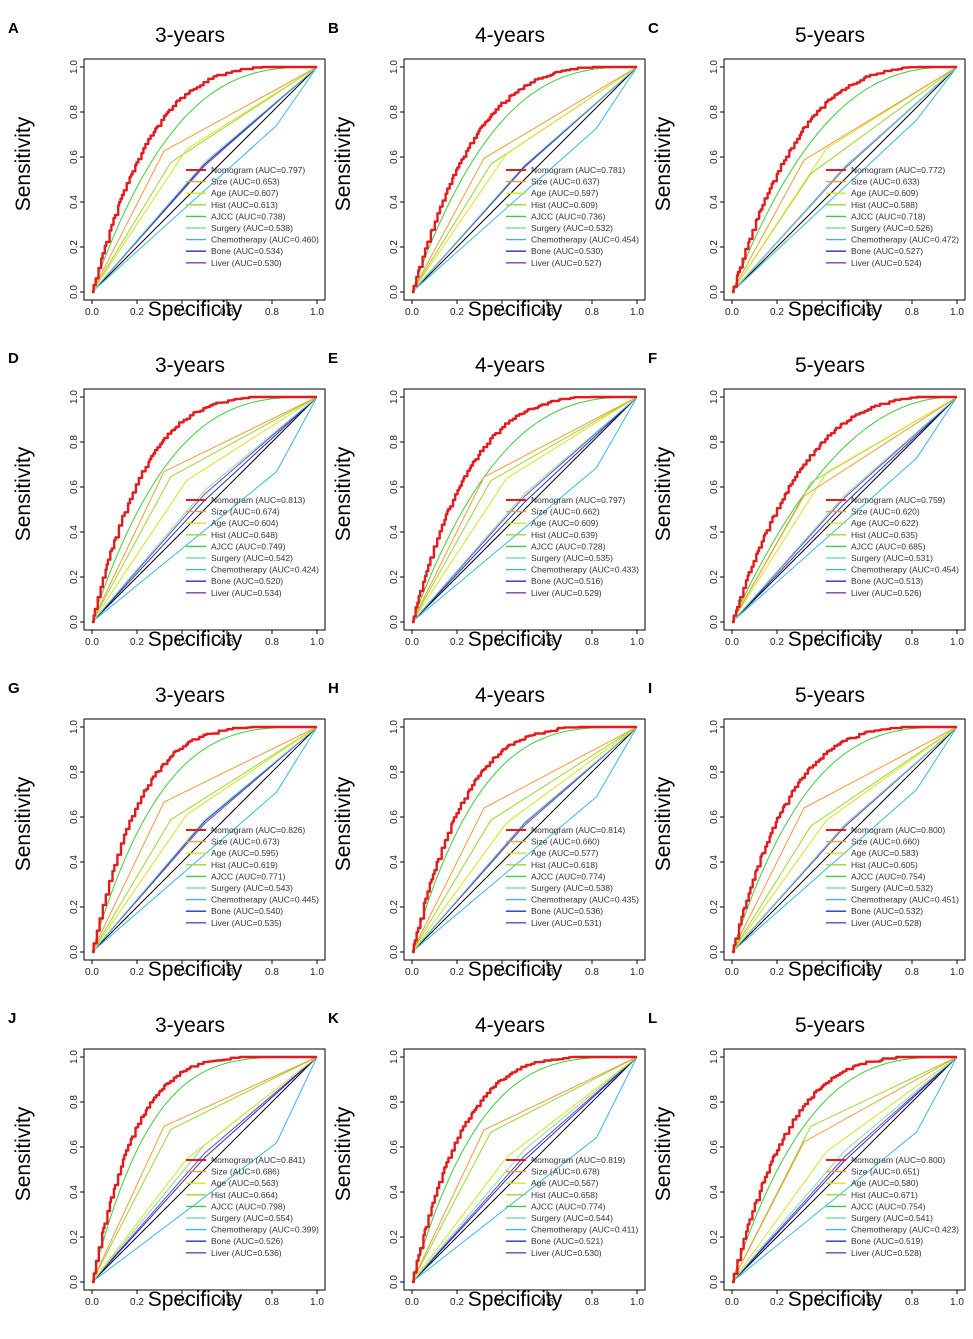  I want to click on legend-entry-size: Size (AUC=0.653), so click(245, 182).